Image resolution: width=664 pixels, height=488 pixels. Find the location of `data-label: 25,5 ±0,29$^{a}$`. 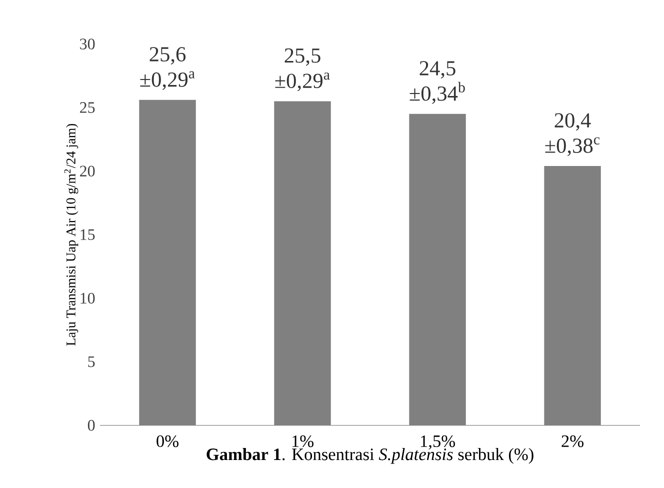

data-label: 25,5 ±0,29$^{a}$ is located at coordinates (302, 70).